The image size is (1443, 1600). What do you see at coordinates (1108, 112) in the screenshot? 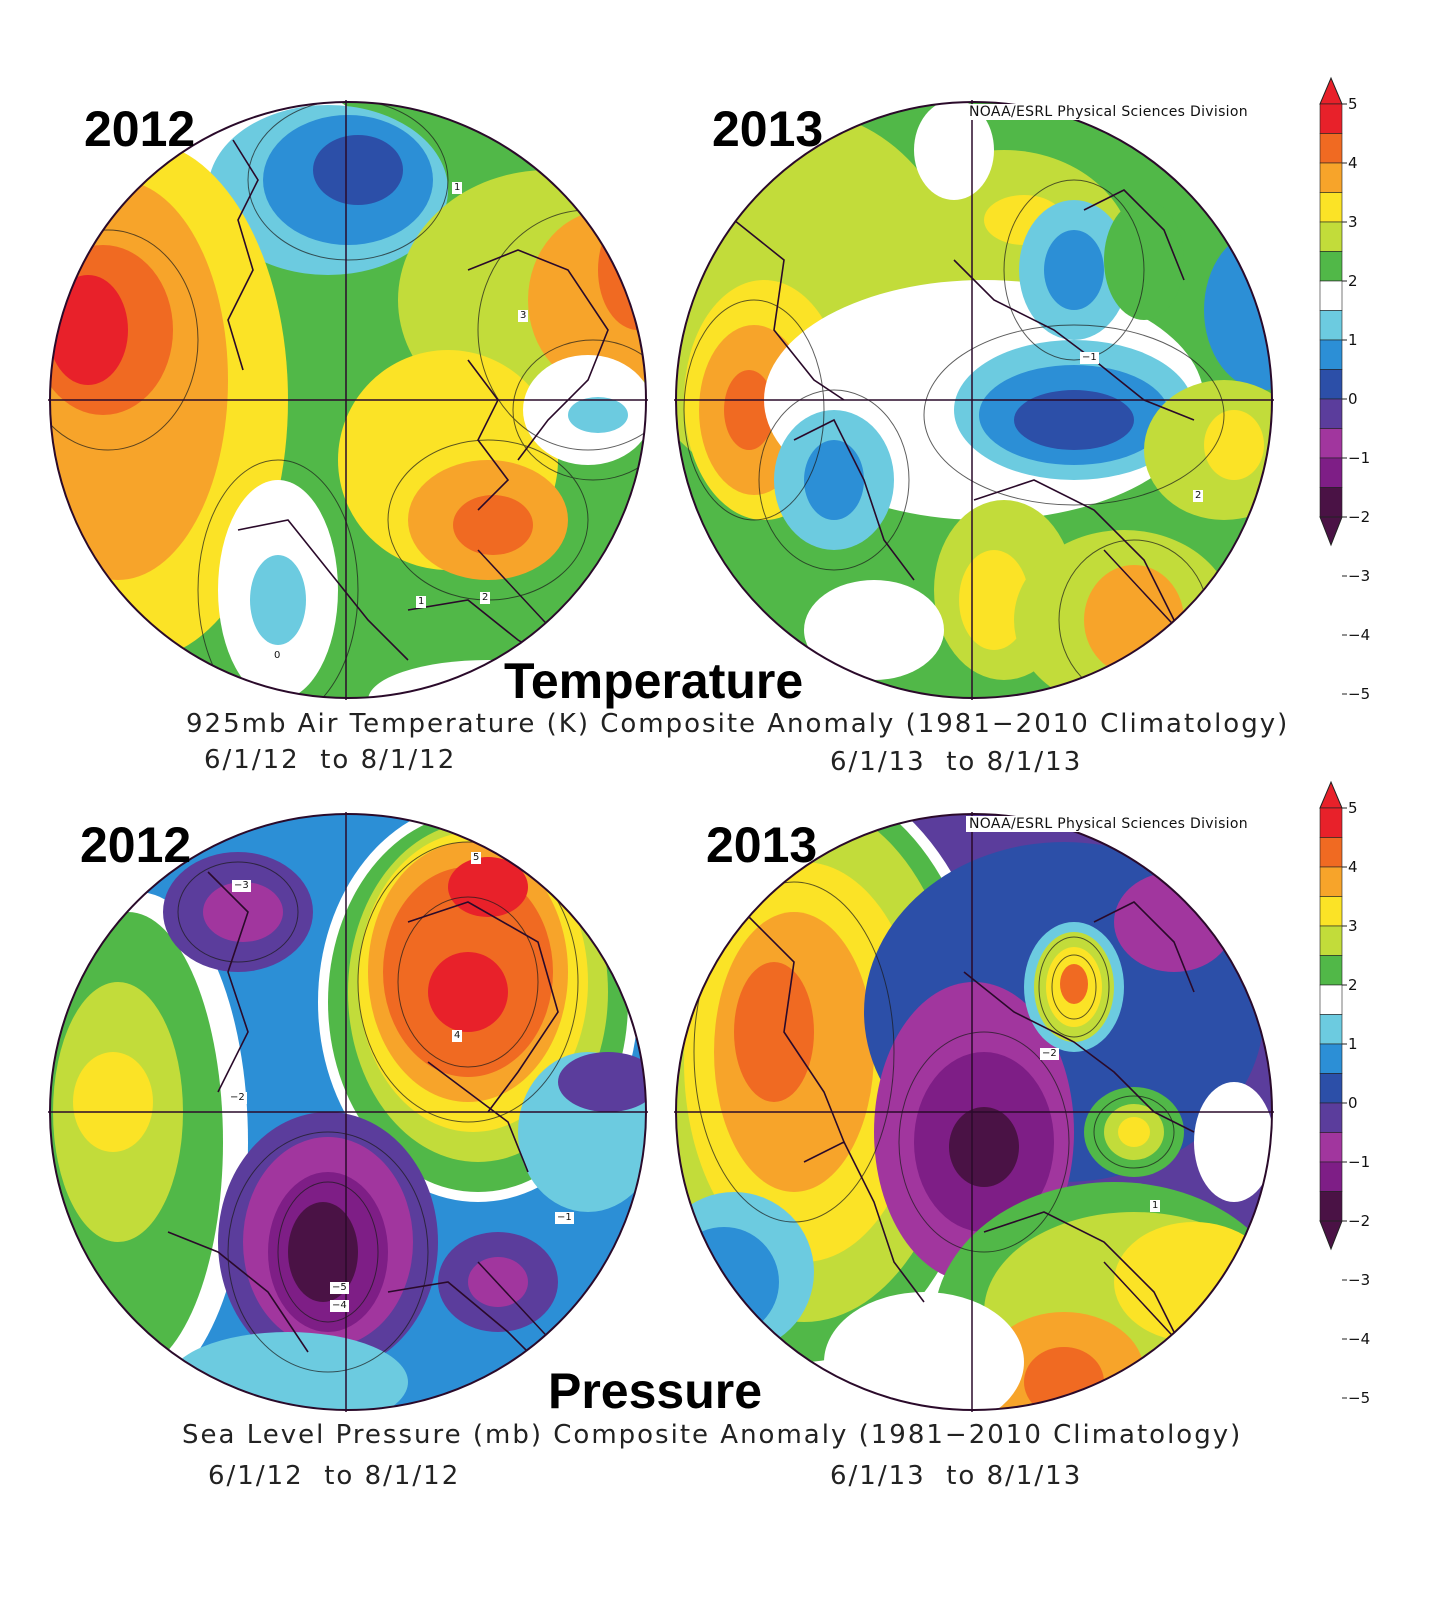
I see `temperature-credit: NOAA/ESRL Physical Sciences Division` at bounding box center [1108, 112].